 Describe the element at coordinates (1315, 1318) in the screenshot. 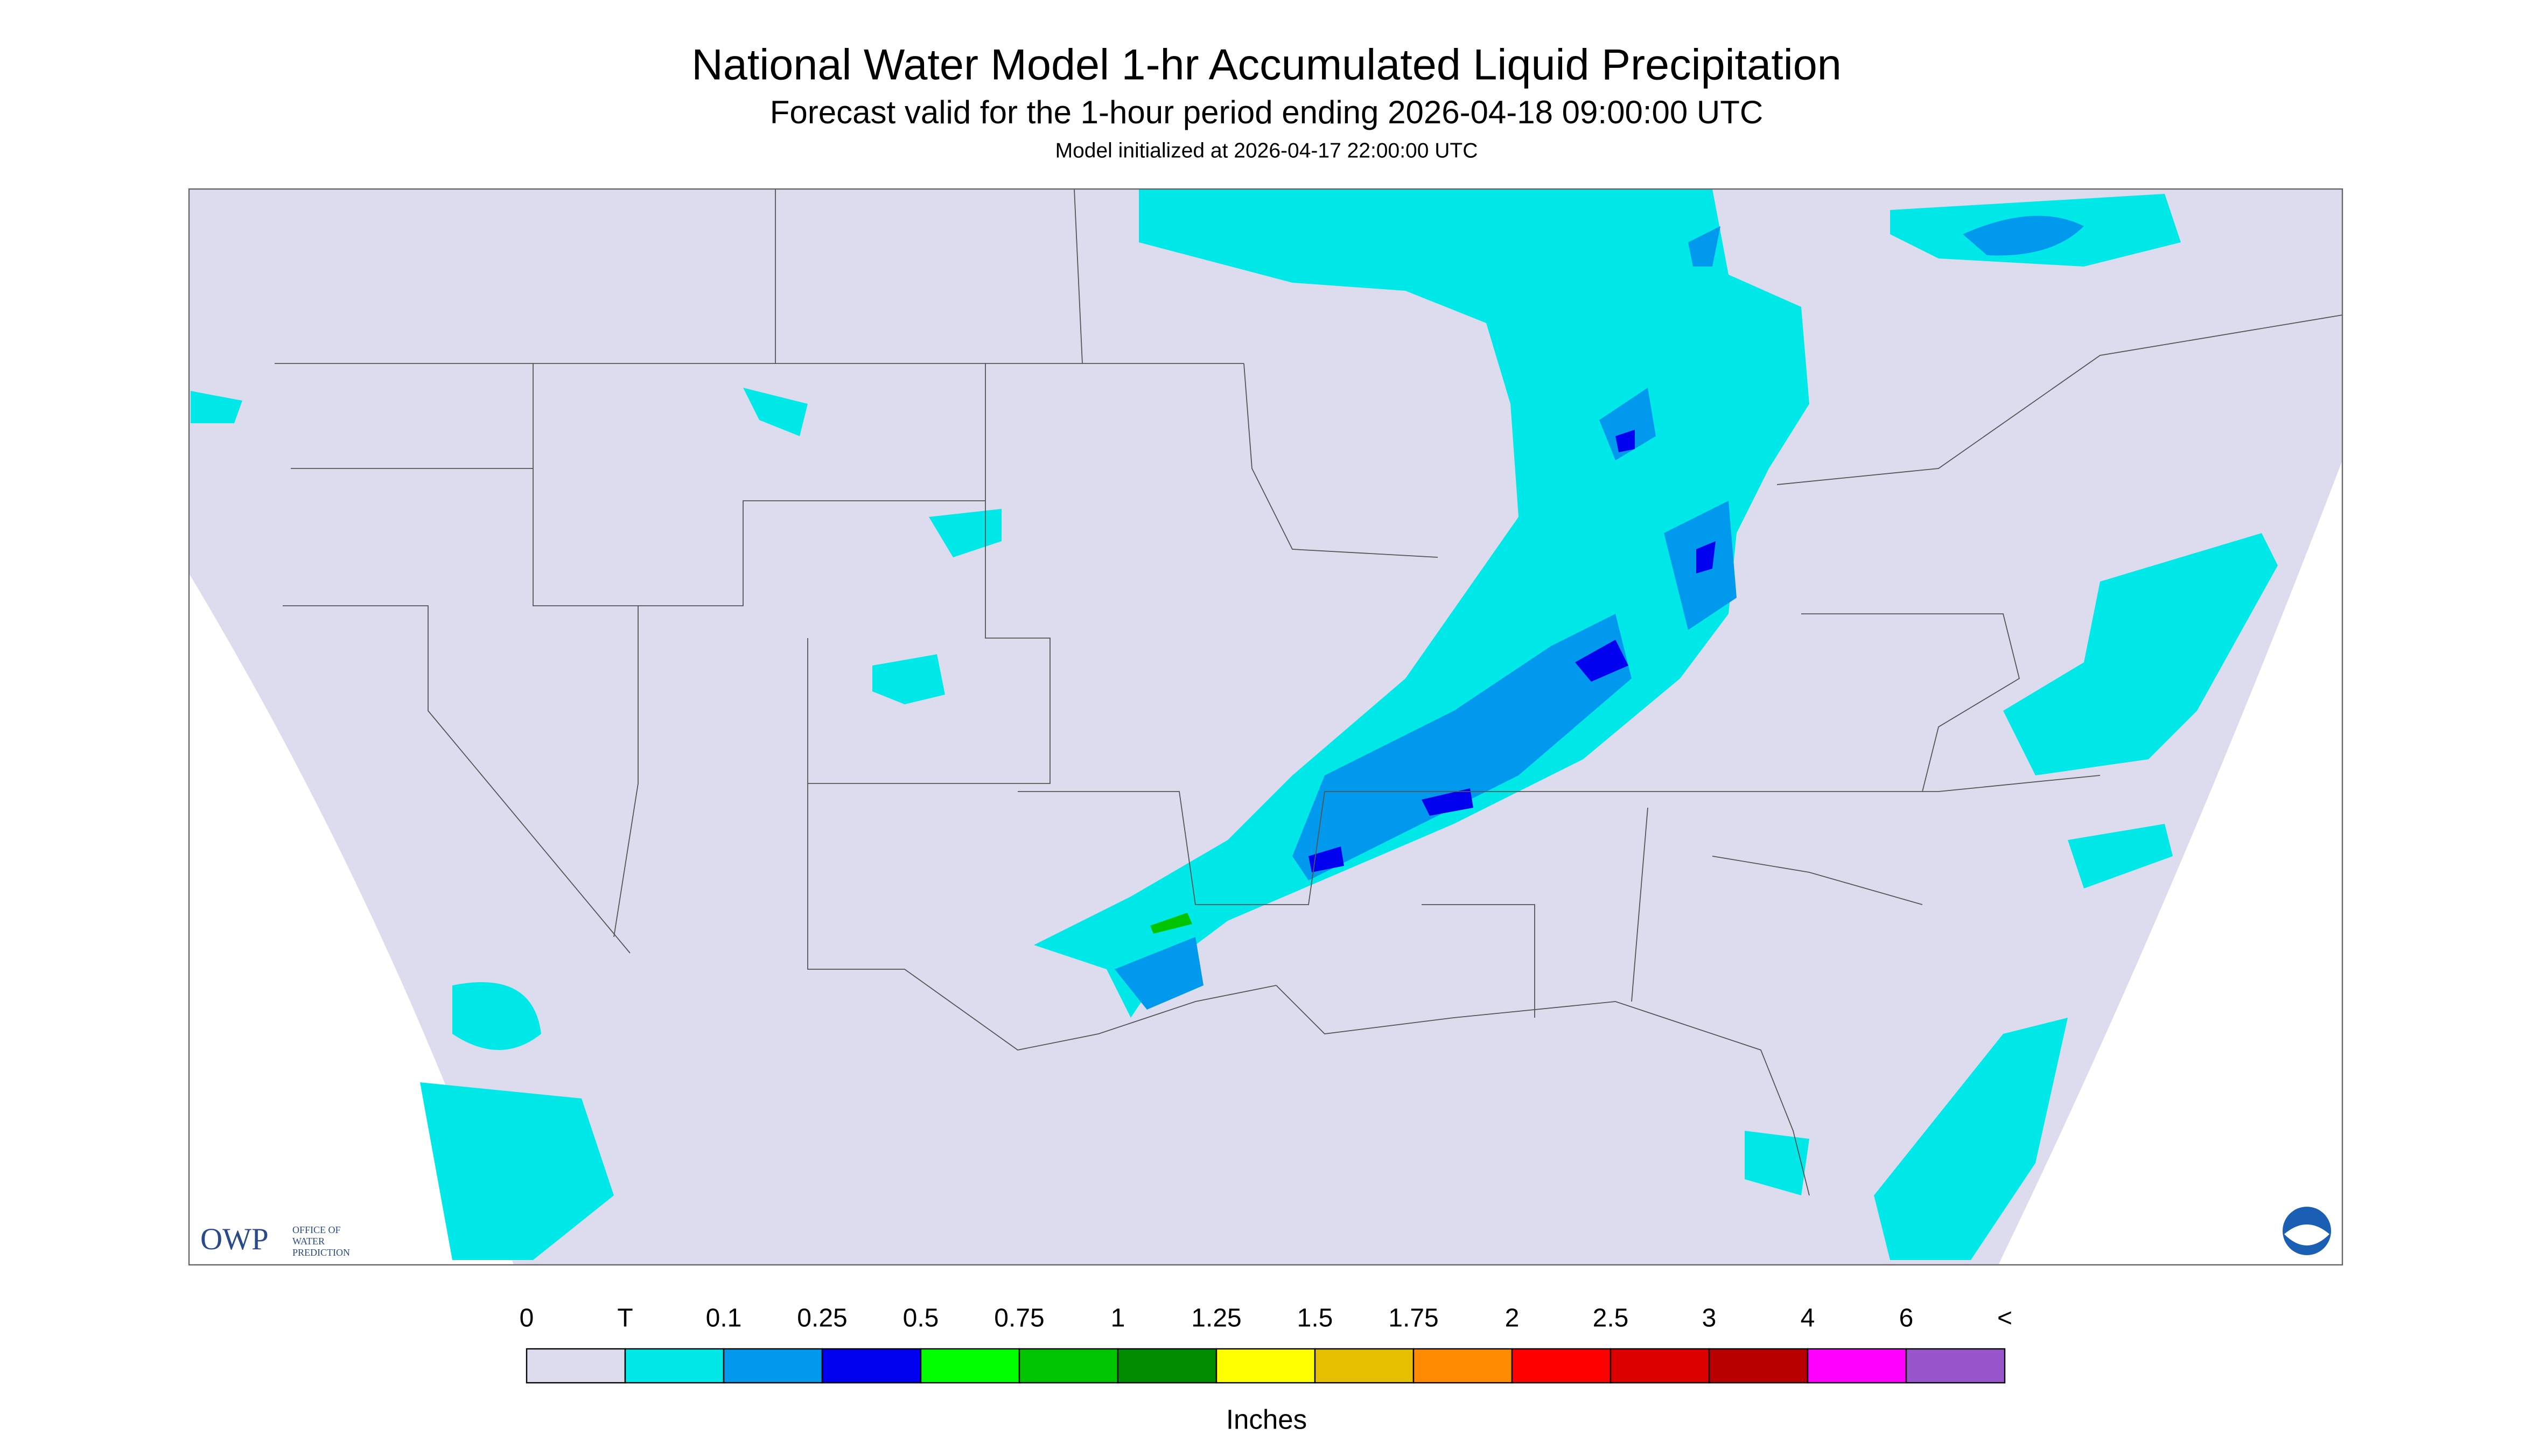

I see `legend-label: 1.5` at that location.